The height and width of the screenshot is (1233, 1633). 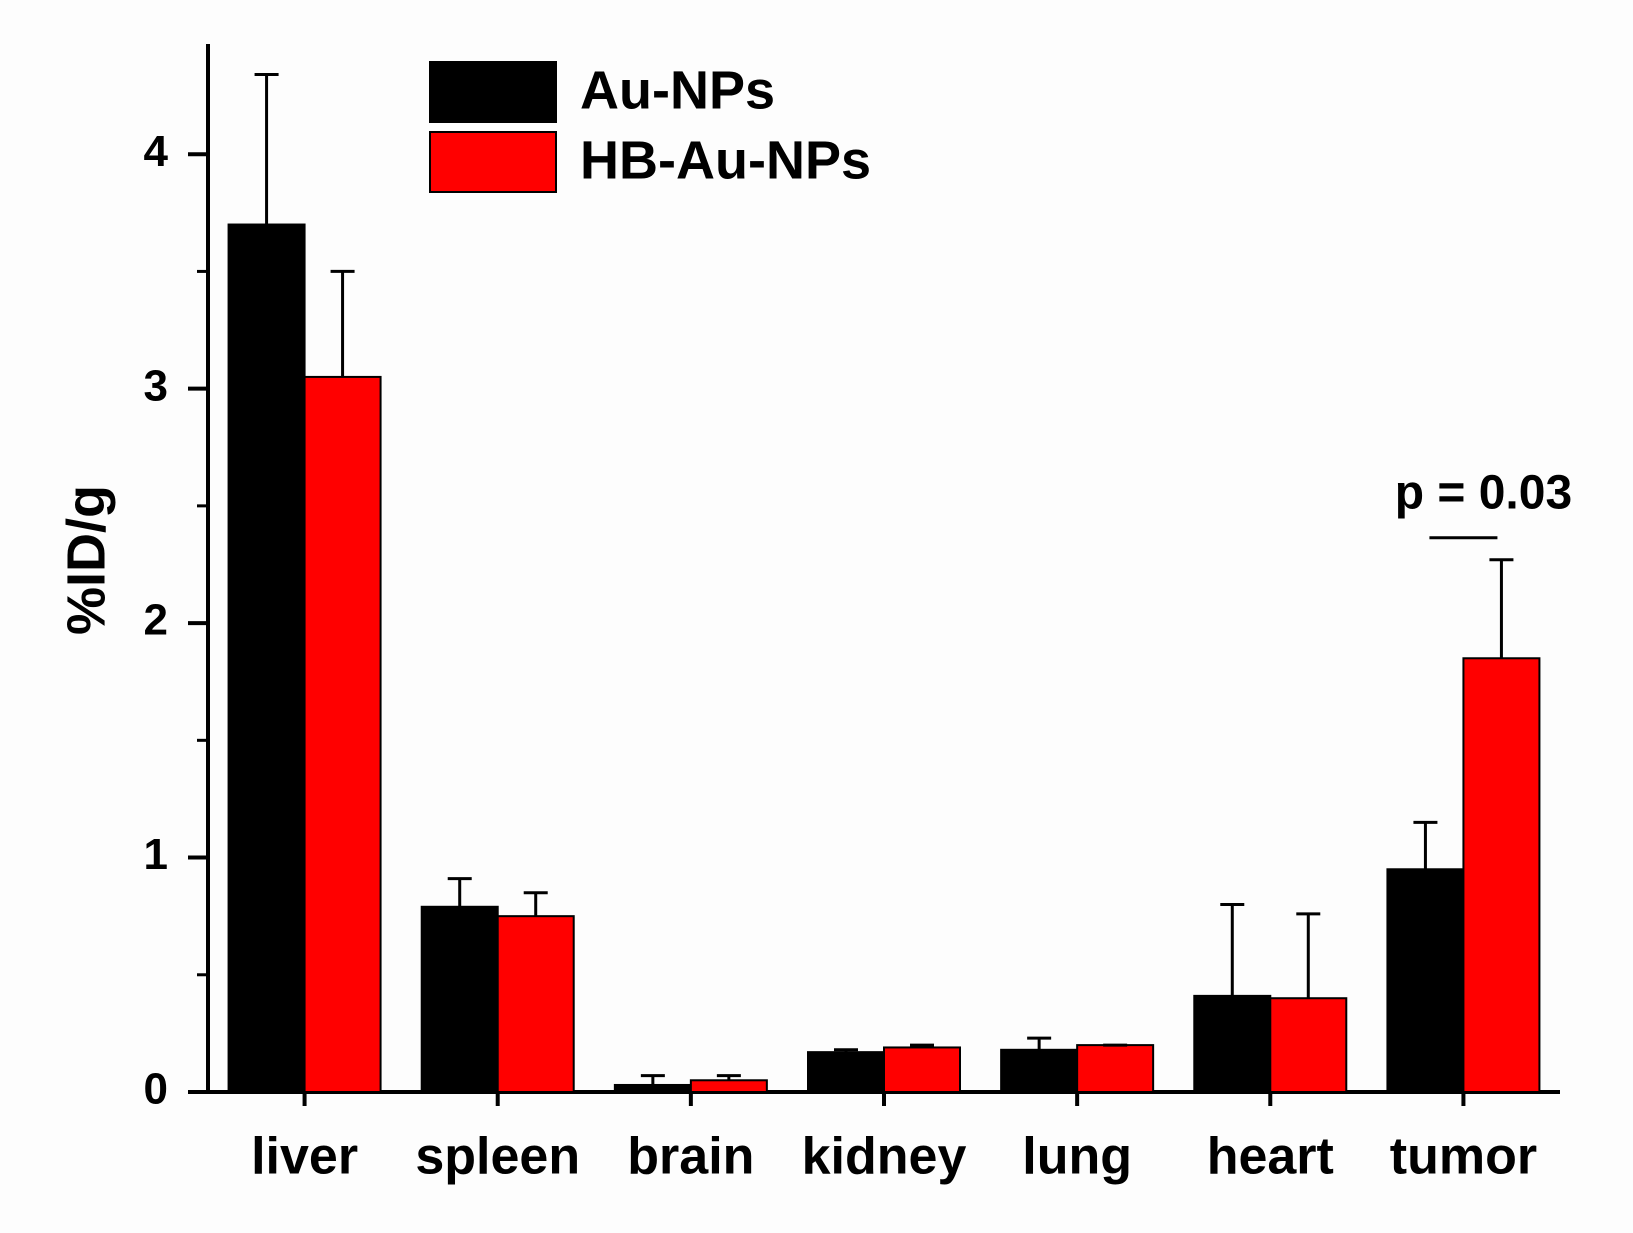 What do you see at coordinates (884, 1157) in the screenshot?
I see `x-tick-label: kidney` at bounding box center [884, 1157].